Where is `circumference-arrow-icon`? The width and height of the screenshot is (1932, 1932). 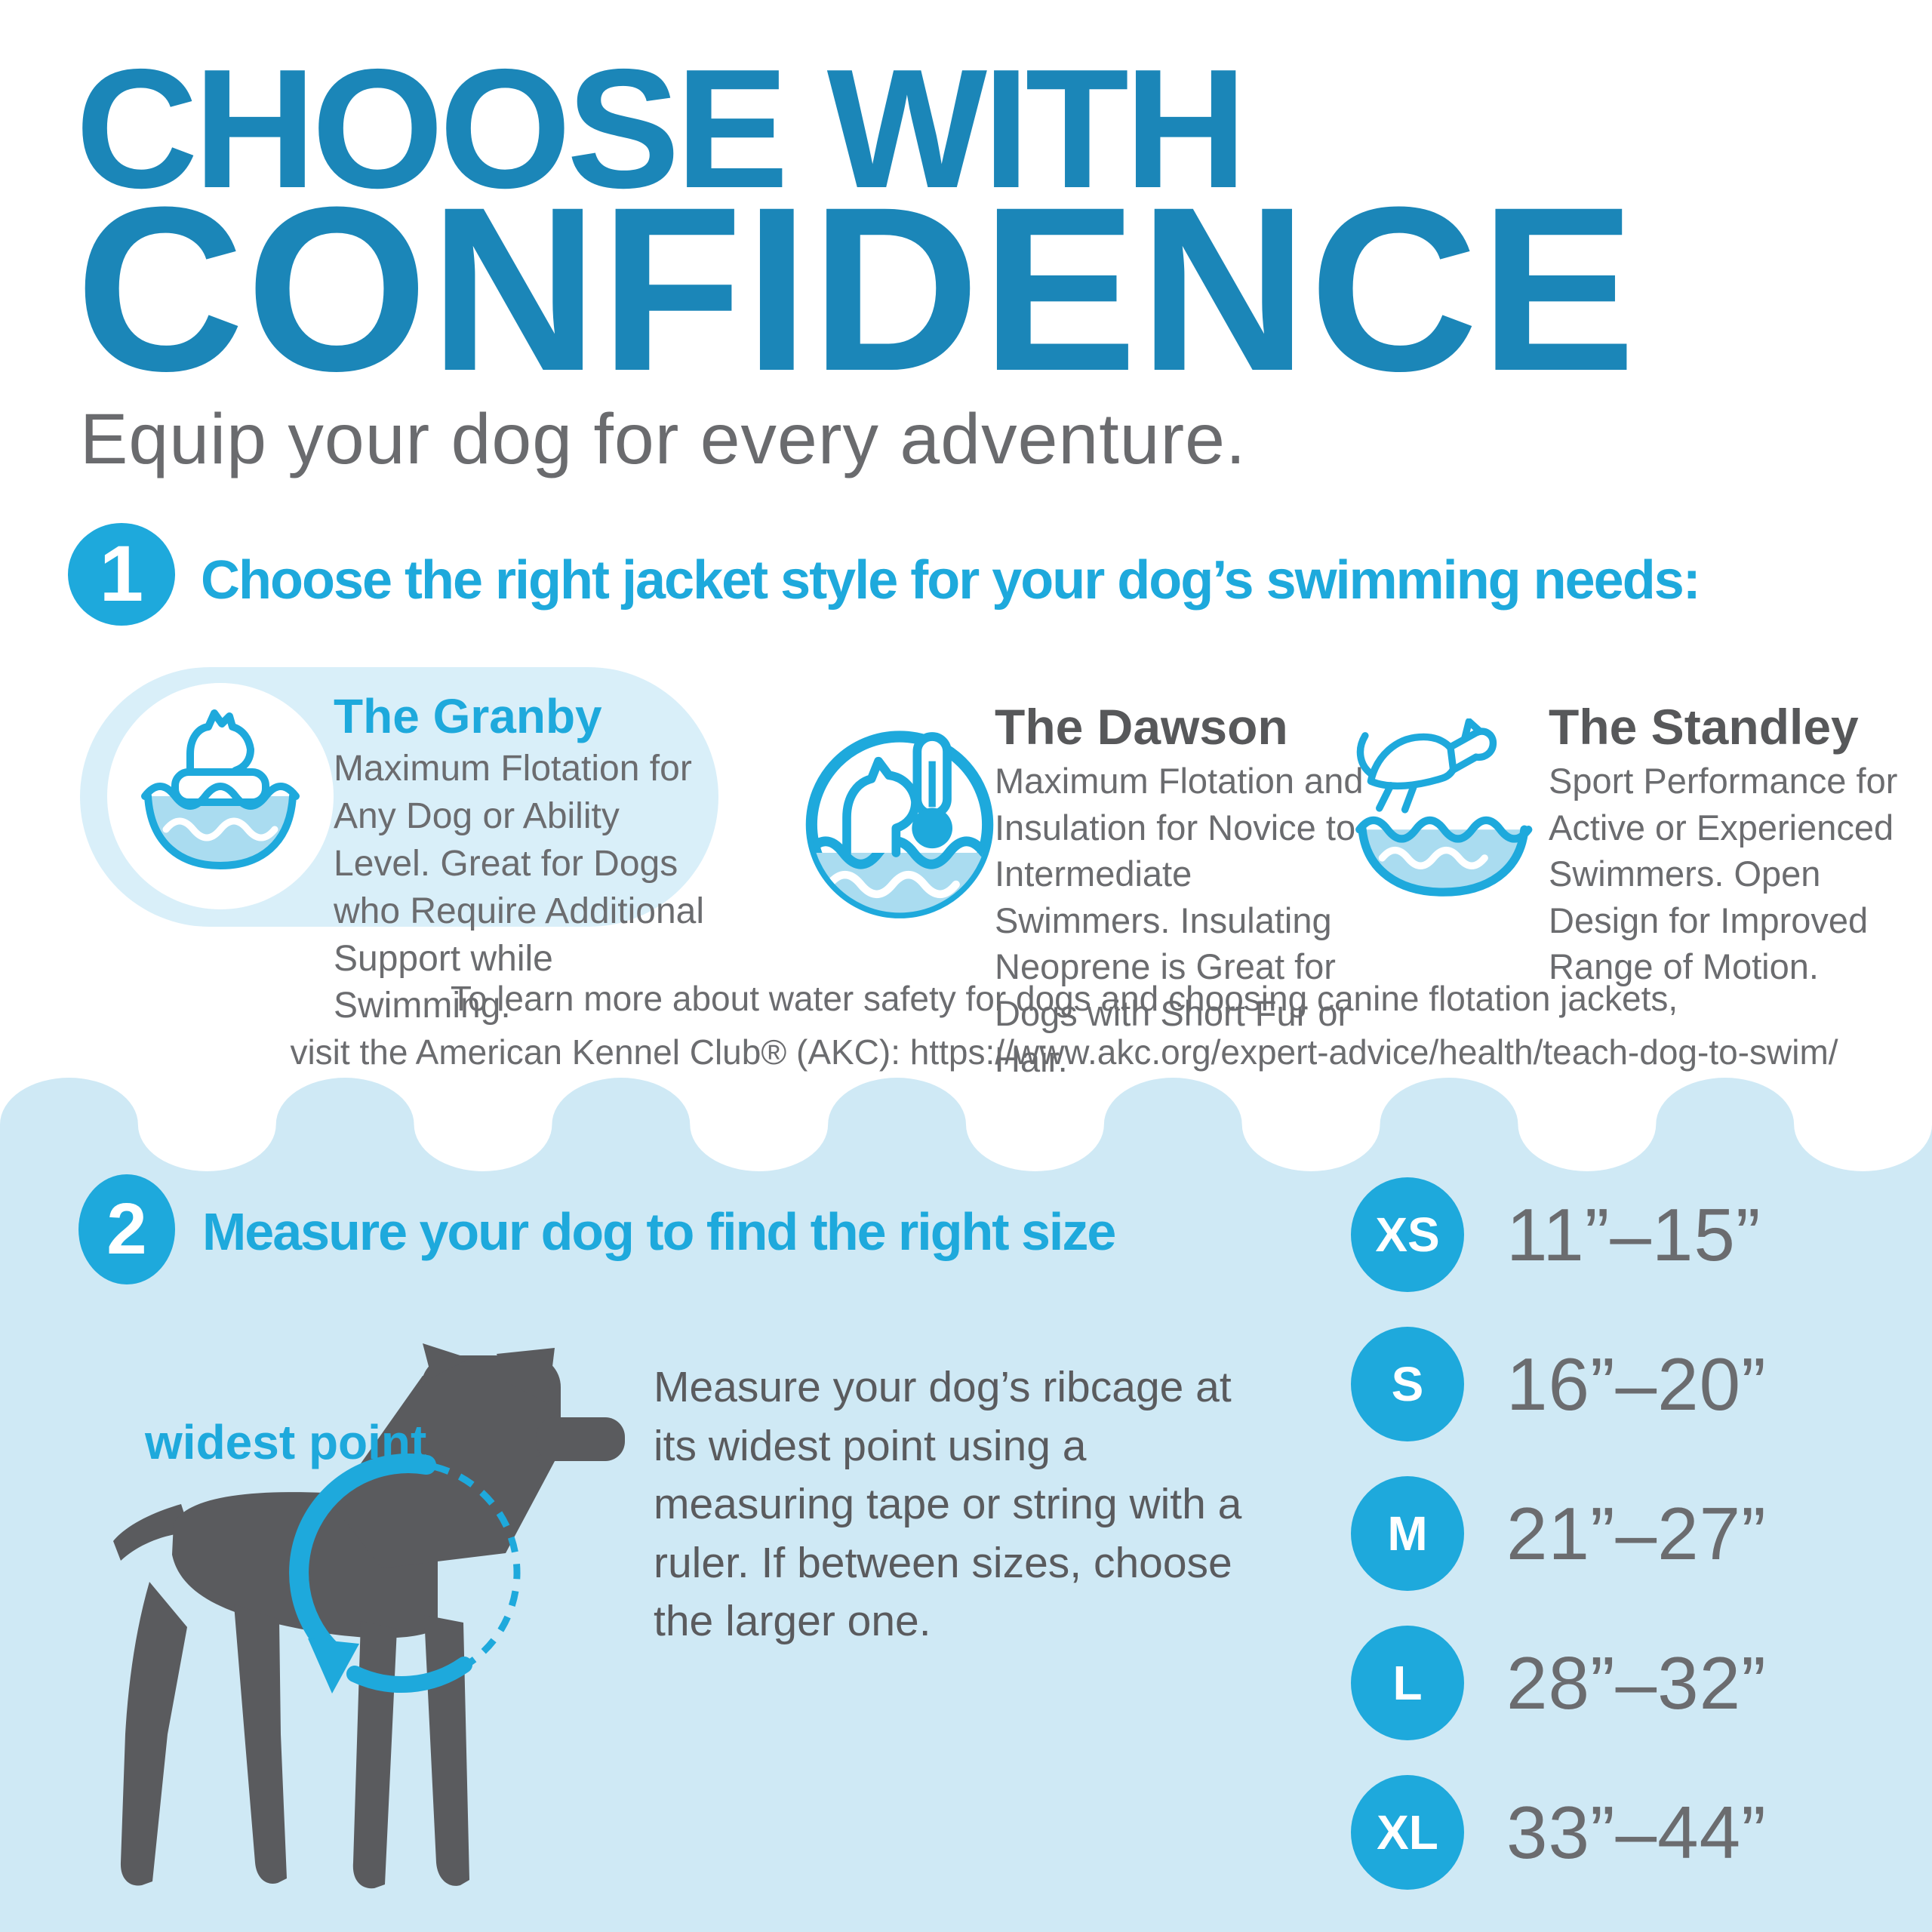 circumference-arrow-icon is located at coordinates (405, 1574).